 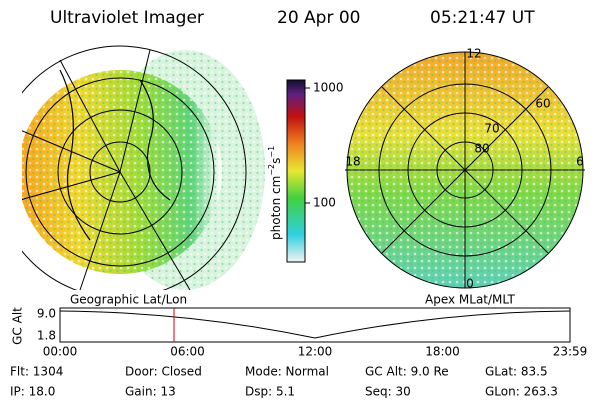 I want to click on mlat-label: 70, so click(x=491, y=129).